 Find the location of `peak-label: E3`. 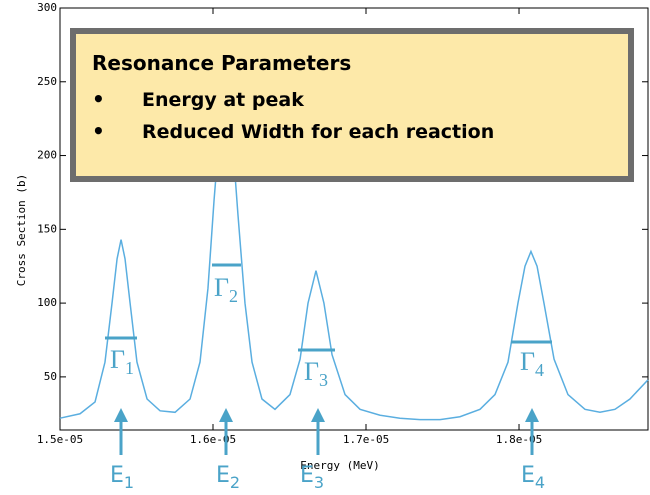

peak-label: E3 is located at coordinates (312, 477).